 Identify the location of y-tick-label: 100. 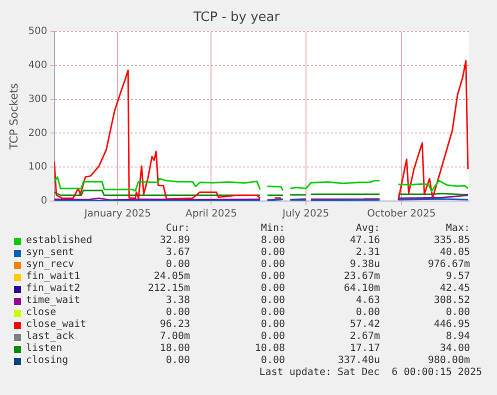
(38, 167).